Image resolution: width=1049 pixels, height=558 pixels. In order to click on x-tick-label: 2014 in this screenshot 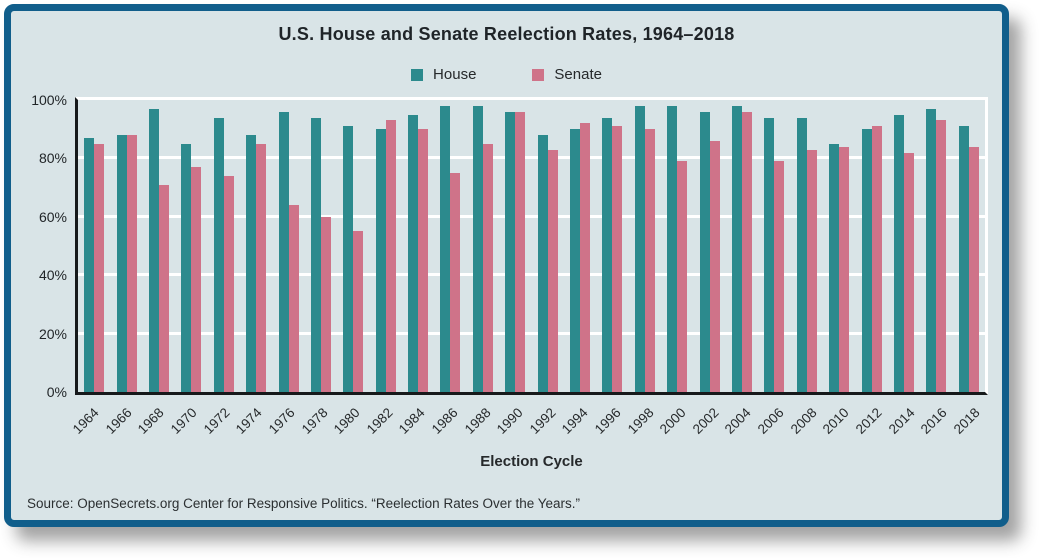, I will do `click(901, 421)`.